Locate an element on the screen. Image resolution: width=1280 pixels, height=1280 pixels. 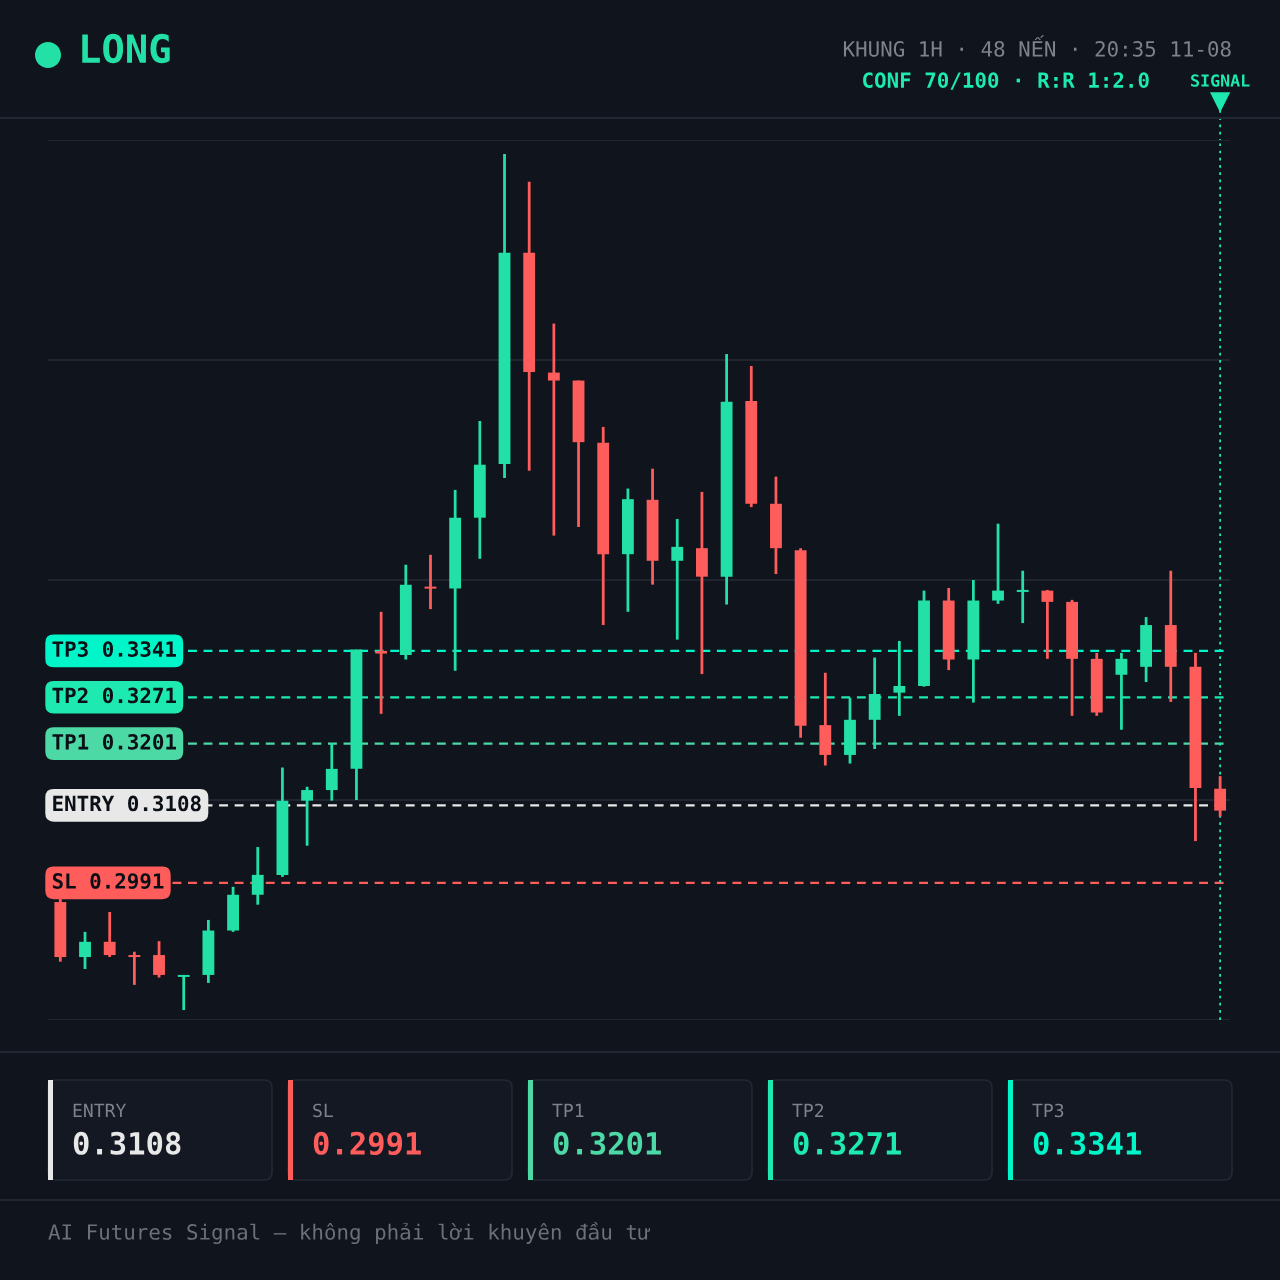
ref-line-label: TP1 0.3201 is located at coordinates (114, 741).